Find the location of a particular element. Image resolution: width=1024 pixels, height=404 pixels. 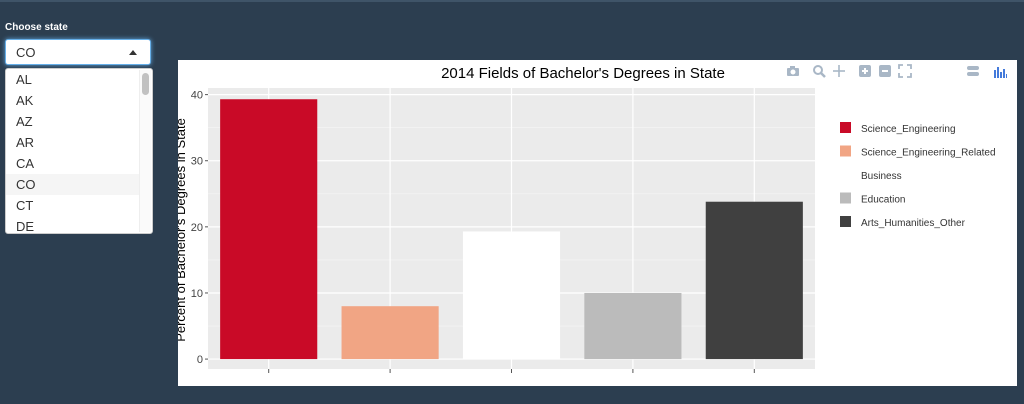

state-dropdown: AL AK AZ AR CA CO CT DE is located at coordinates (79, 151).